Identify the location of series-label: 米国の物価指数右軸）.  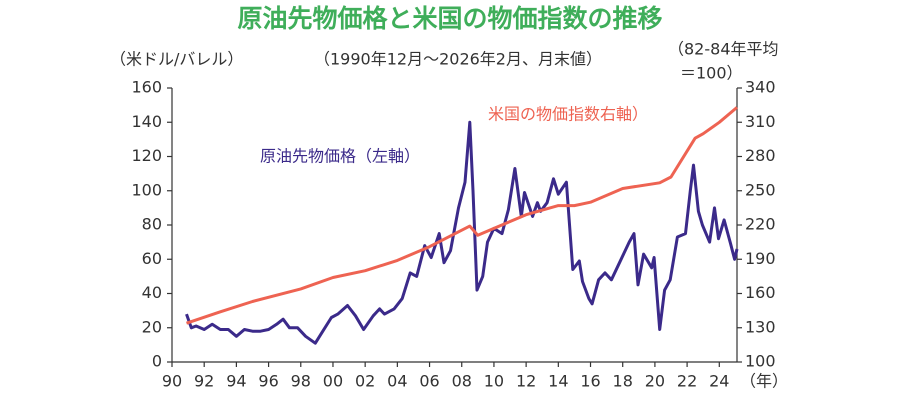
(568, 114).